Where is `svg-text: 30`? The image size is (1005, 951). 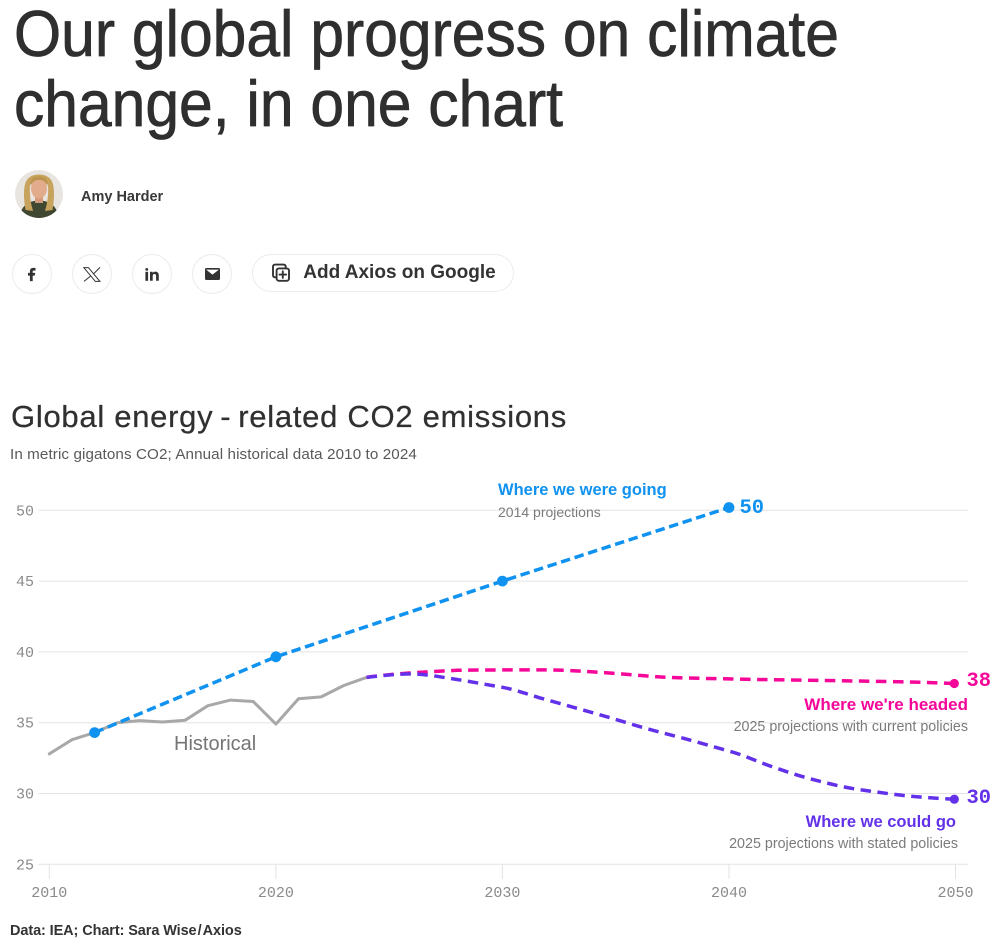
svg-text: 30 is located at coordinates (25, 795).